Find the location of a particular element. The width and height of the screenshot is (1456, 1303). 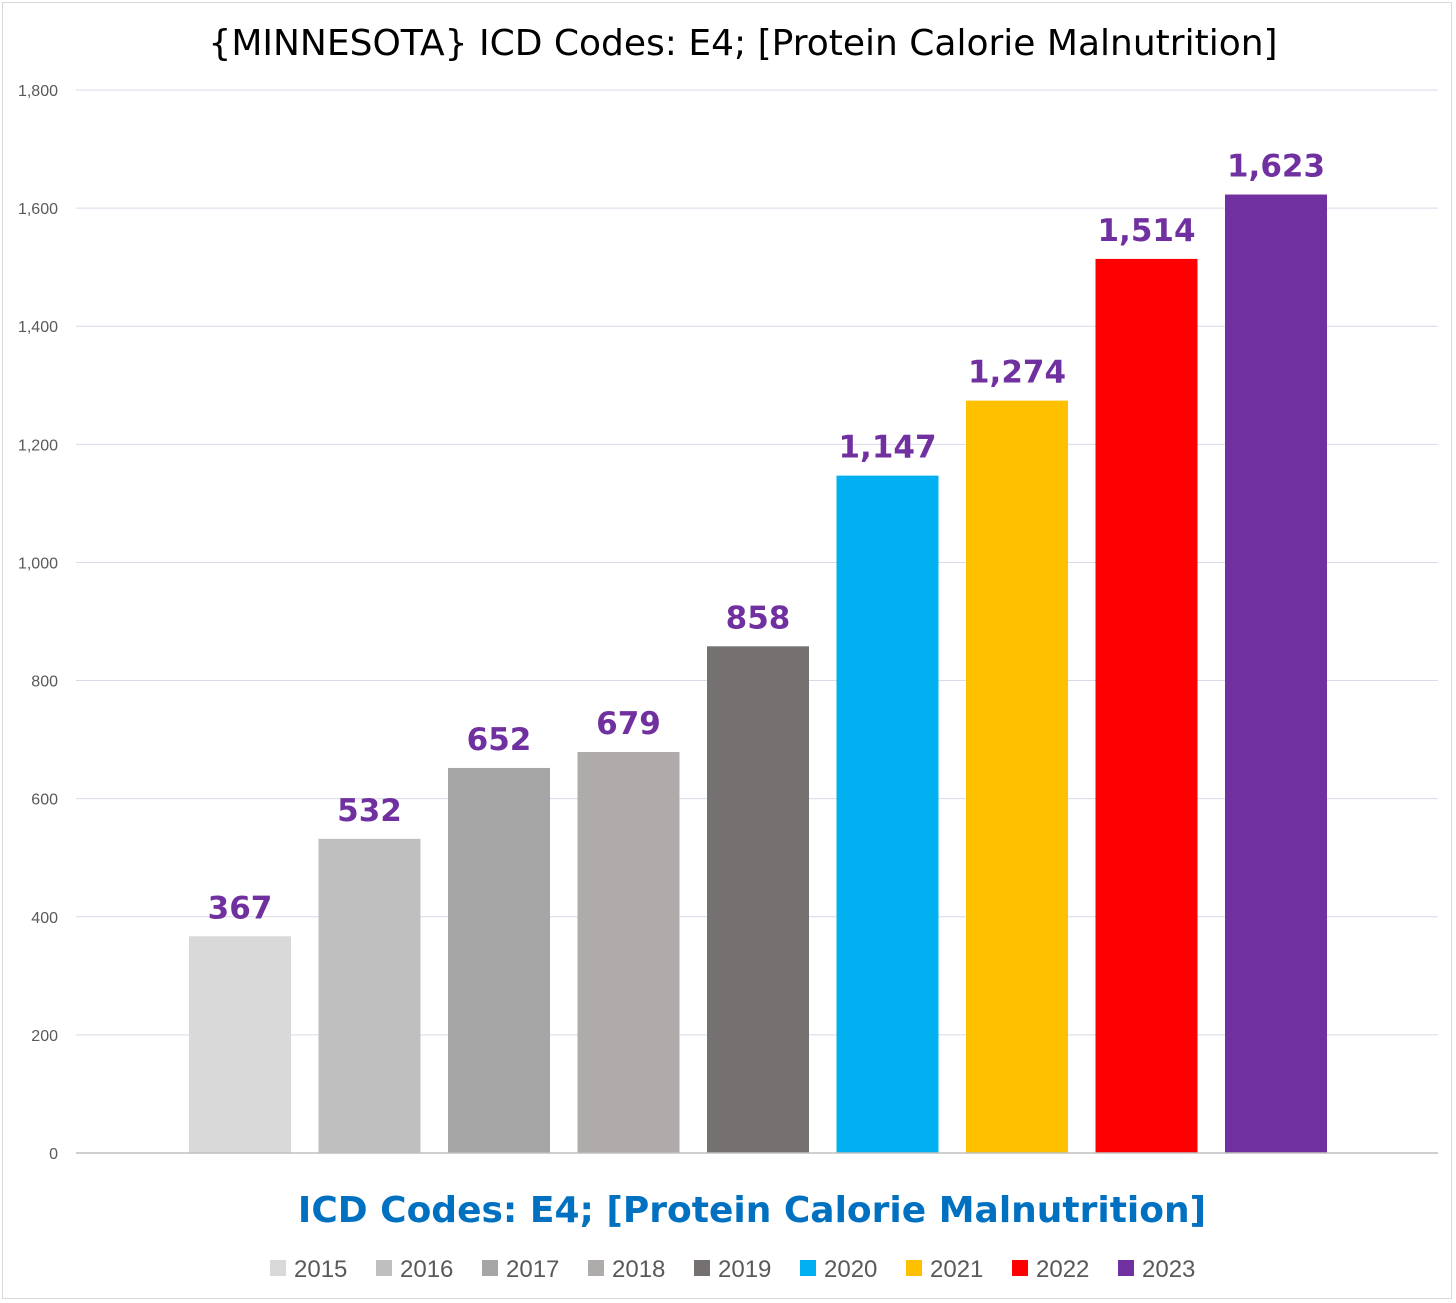

legend-swatch-2019 is located at coordinates (702, 1268).